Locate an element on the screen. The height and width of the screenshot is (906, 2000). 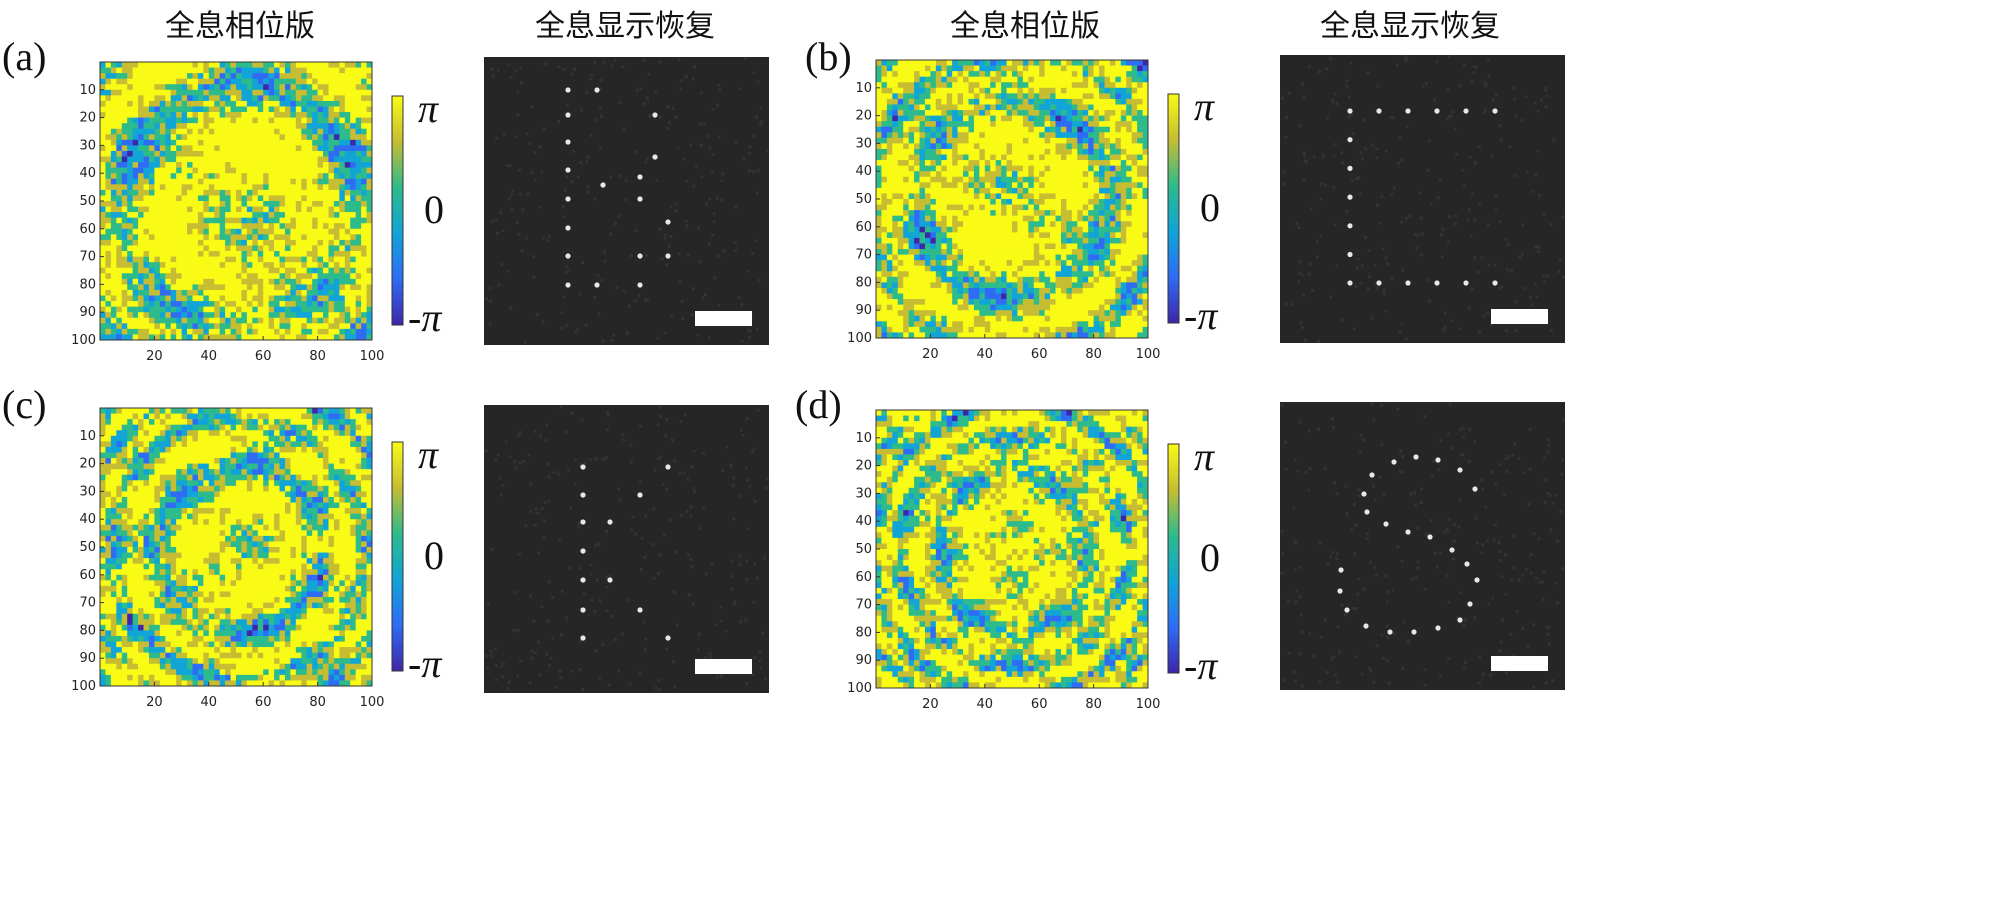
x-tick-label: 60 is located at coordinates (263, 356).